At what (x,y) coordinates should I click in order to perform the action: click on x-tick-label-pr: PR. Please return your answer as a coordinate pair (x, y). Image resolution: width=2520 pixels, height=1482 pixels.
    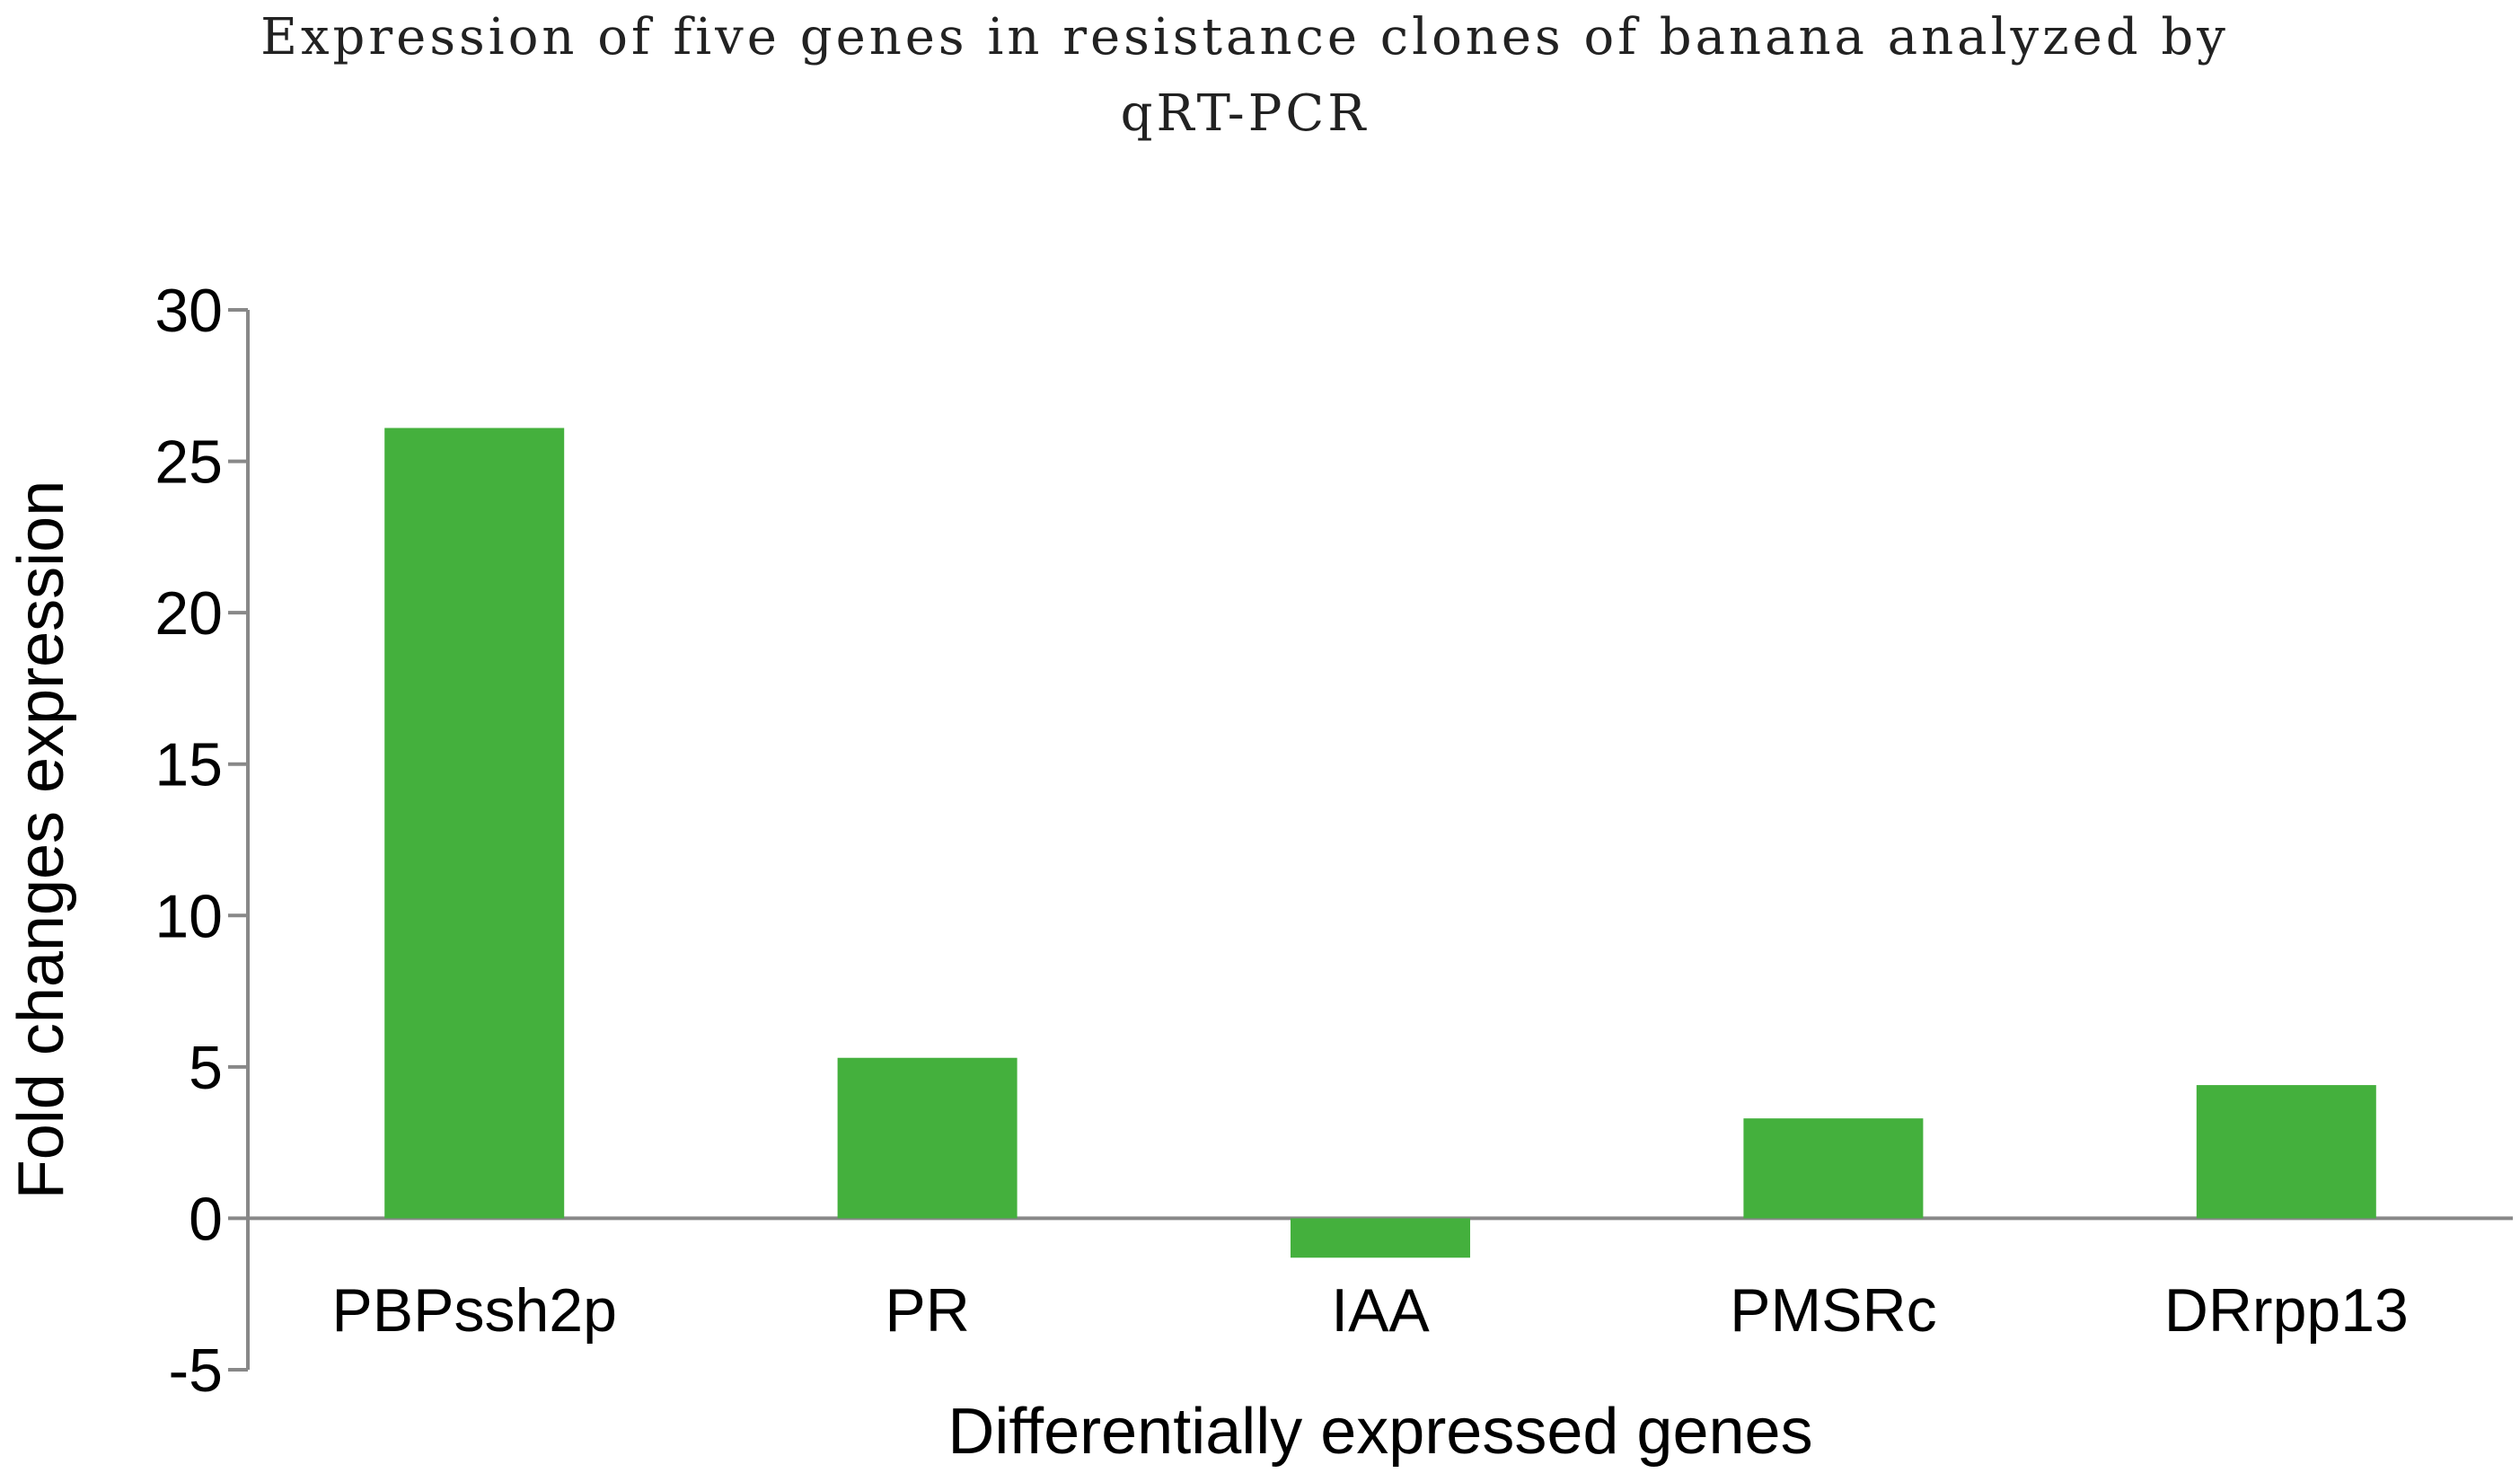
    Looking at the image, I should click on (927, 1310).